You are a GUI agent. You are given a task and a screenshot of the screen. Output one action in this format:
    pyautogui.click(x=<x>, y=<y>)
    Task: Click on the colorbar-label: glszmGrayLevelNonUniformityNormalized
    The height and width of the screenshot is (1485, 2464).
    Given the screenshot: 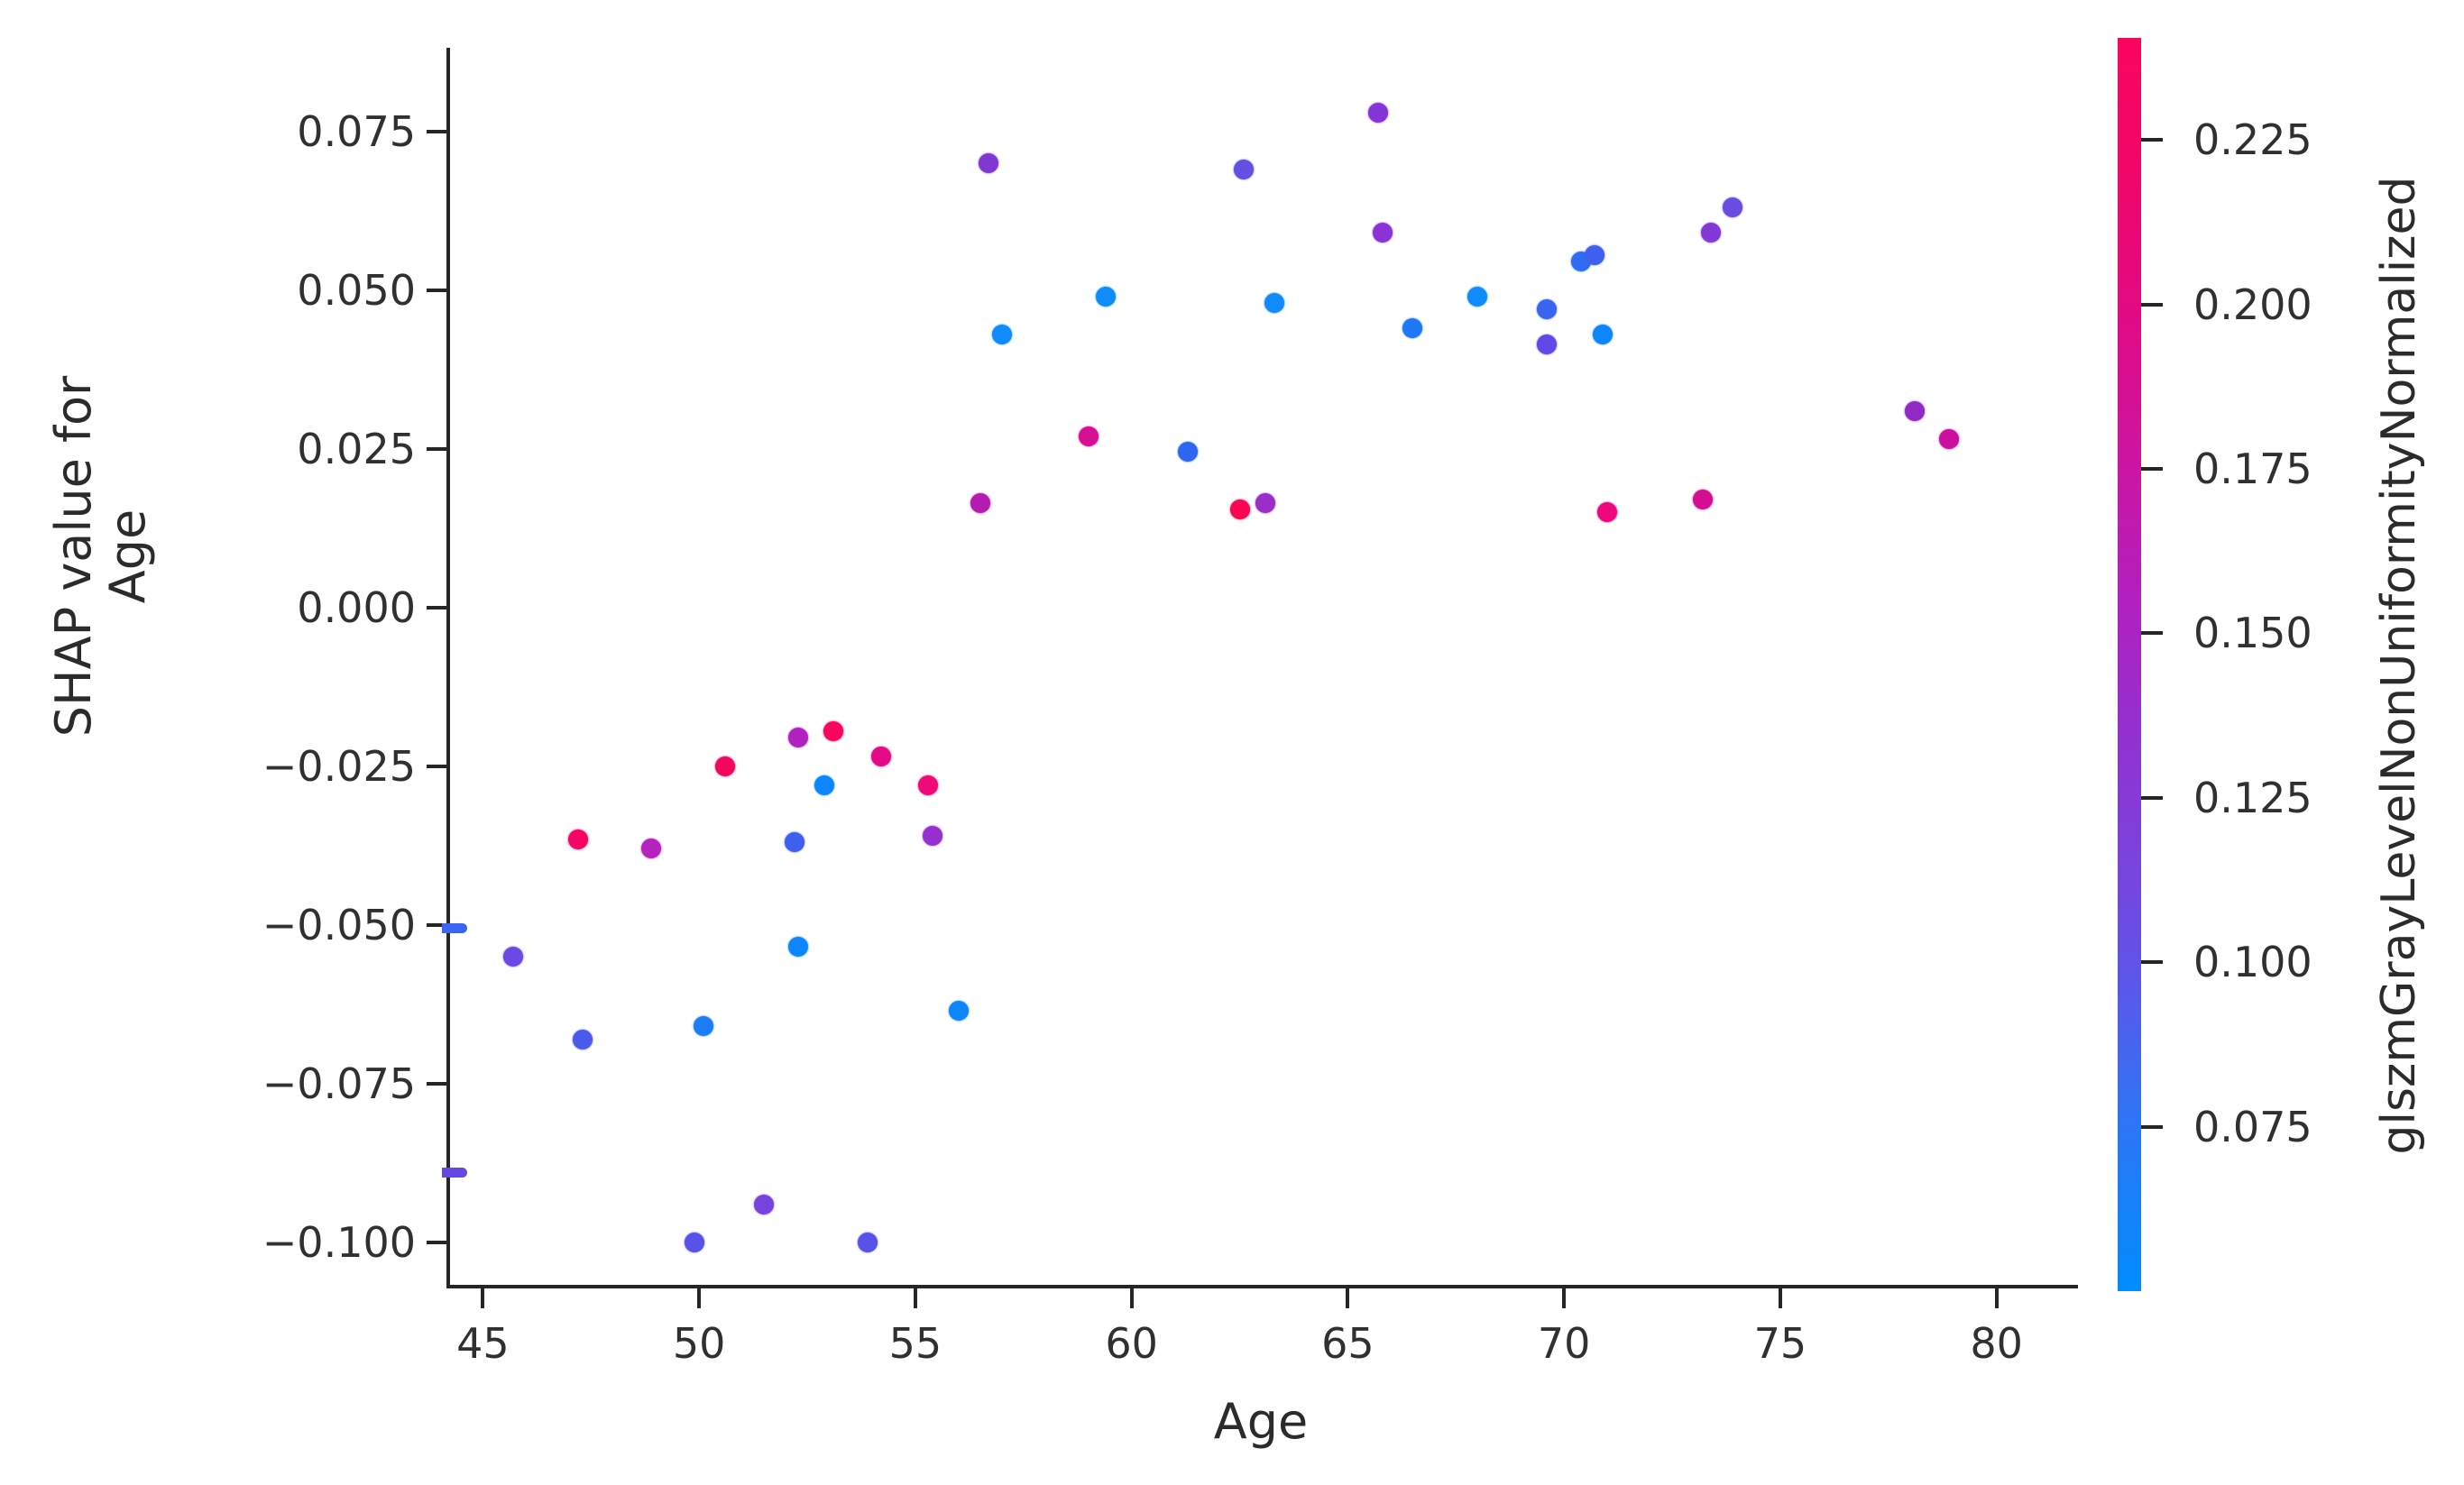 What is the action you would take?
    pyautogui.click(x=2399, y=665)
    